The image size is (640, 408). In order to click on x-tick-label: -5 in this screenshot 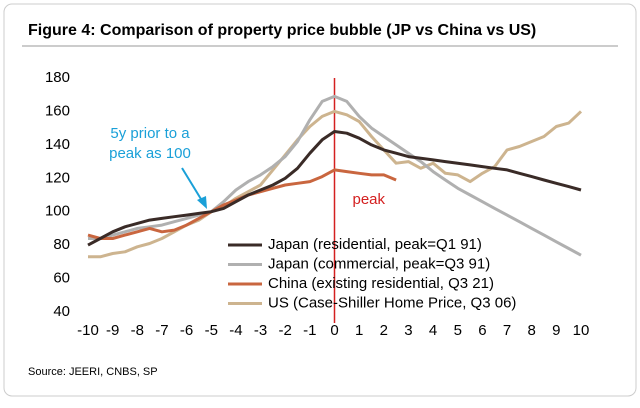, I will do `click(211, 330)`.